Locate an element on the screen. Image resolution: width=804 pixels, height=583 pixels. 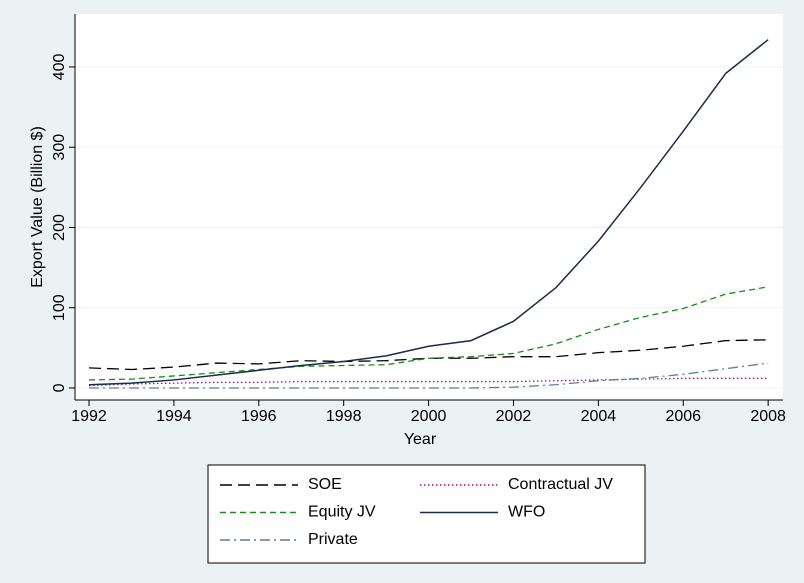
x-tick-label: 2002 is located at coordinates (514, 416).